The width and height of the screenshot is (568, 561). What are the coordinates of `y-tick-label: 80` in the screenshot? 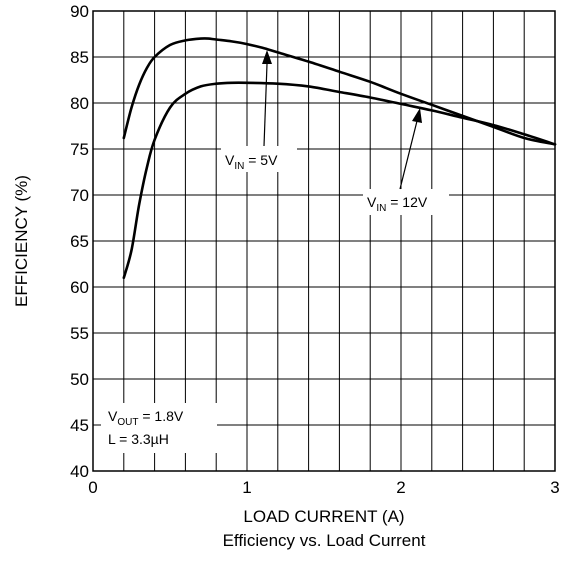 It's located at (79, 103).